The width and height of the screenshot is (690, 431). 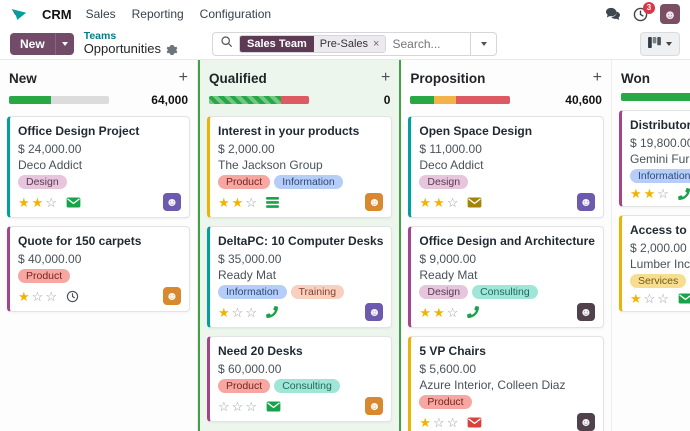 What do you see at coordinates (635, 78) in the screenshot?
I see `column-title: Won` at bounding box center [635, 78].